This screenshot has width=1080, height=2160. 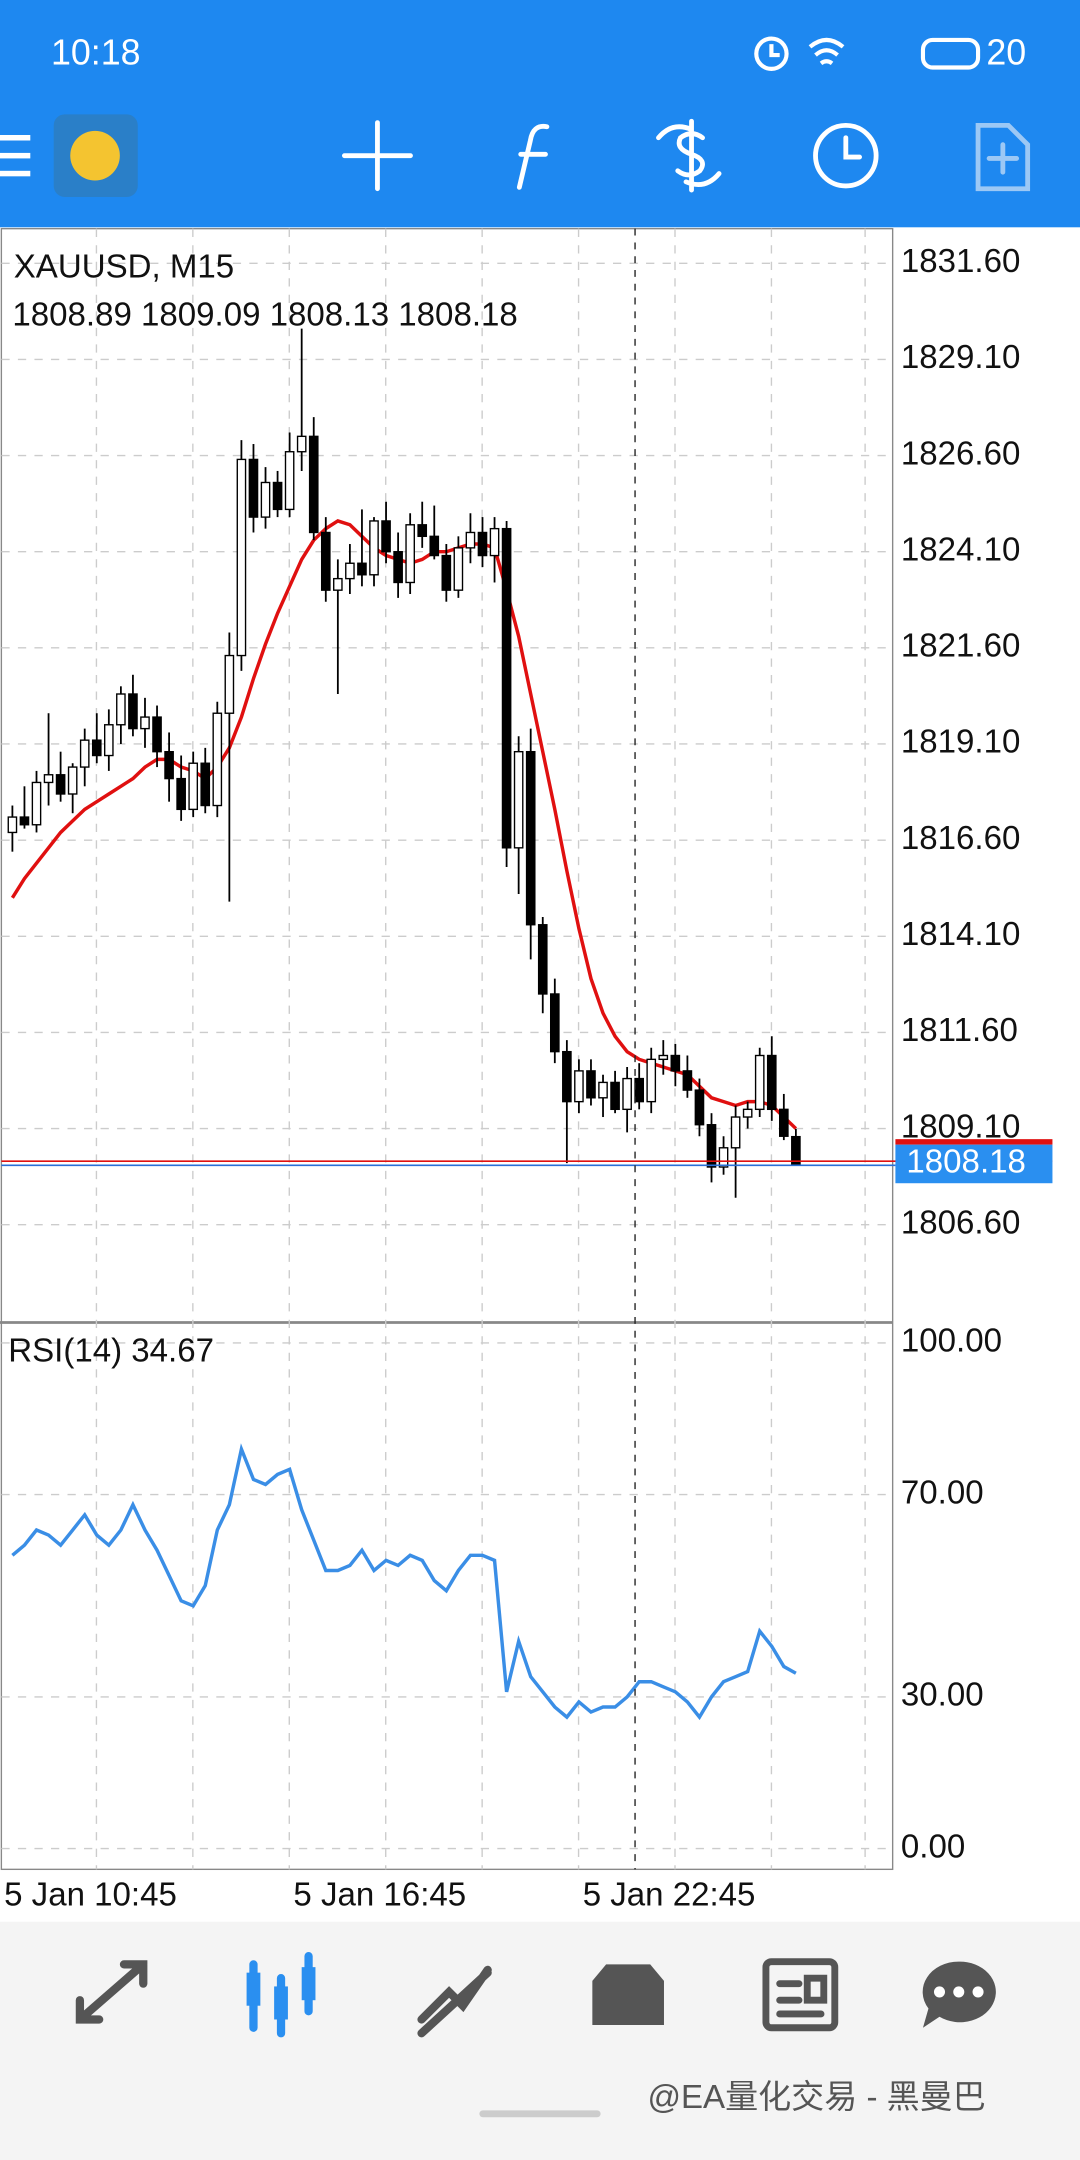 What do you see at coordinates (867, 53) in the screenshot?
I see `status-icons` at bounding box center [867, 53].